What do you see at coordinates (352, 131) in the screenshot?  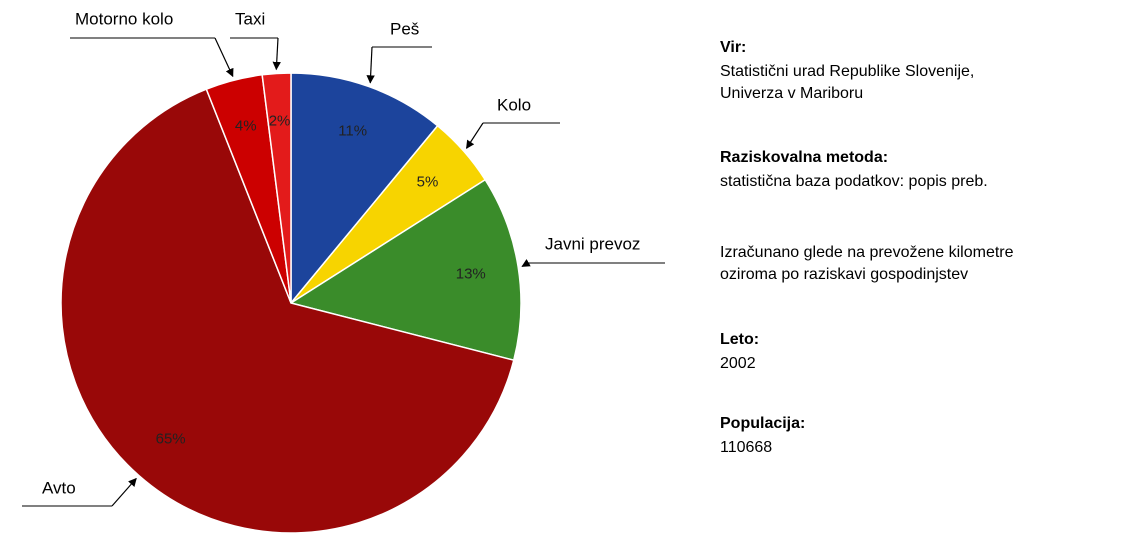 I see `slice-percent: 11%` at bounding box center [352, 131].